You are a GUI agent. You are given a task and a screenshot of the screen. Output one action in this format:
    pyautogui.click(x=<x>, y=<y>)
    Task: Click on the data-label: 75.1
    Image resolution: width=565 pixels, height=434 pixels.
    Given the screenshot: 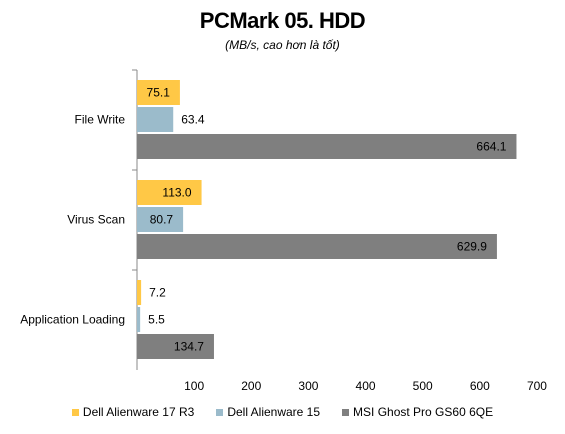 What is the action you would take?
    pyautogui.click(x=159, y=93)
    